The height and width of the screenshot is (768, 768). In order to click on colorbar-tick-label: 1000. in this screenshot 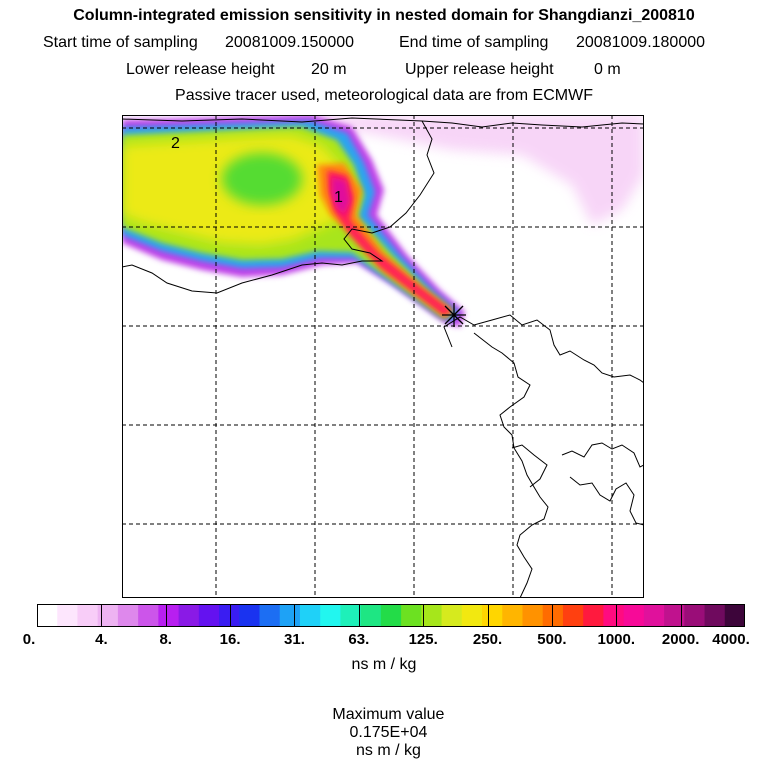, I will do `click(616, 639)`.